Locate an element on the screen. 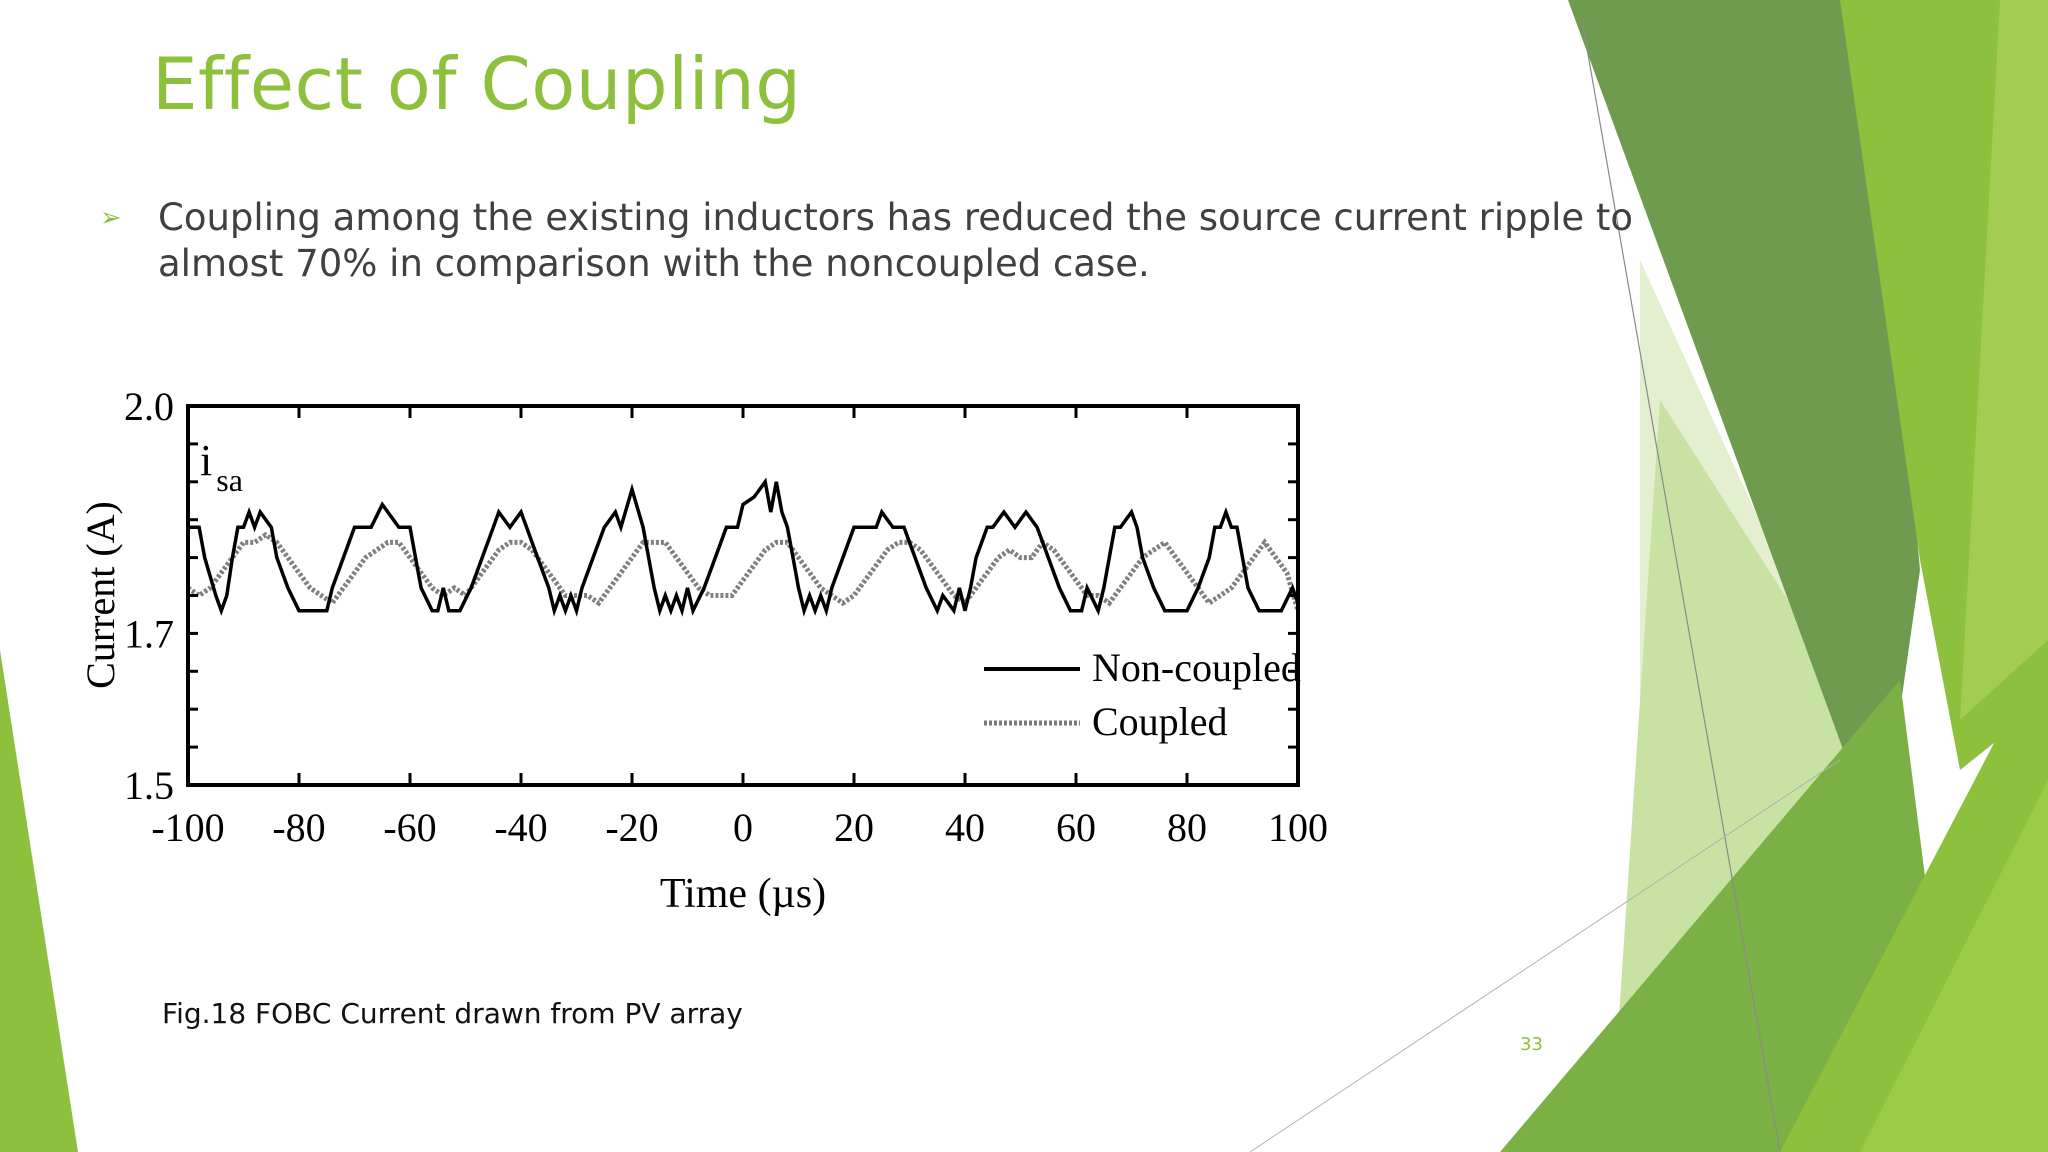  annotation-isa: i sa is located at coordinates (221, 467).